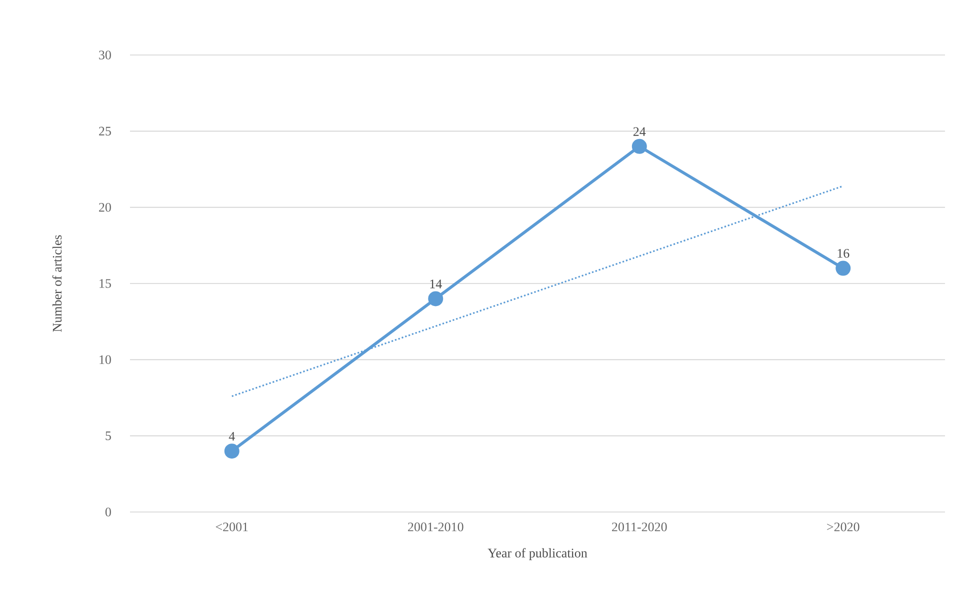 This screenshot has width=977, height=610. I want to click on y-axis-title: Number of articles, so click(57, 283).